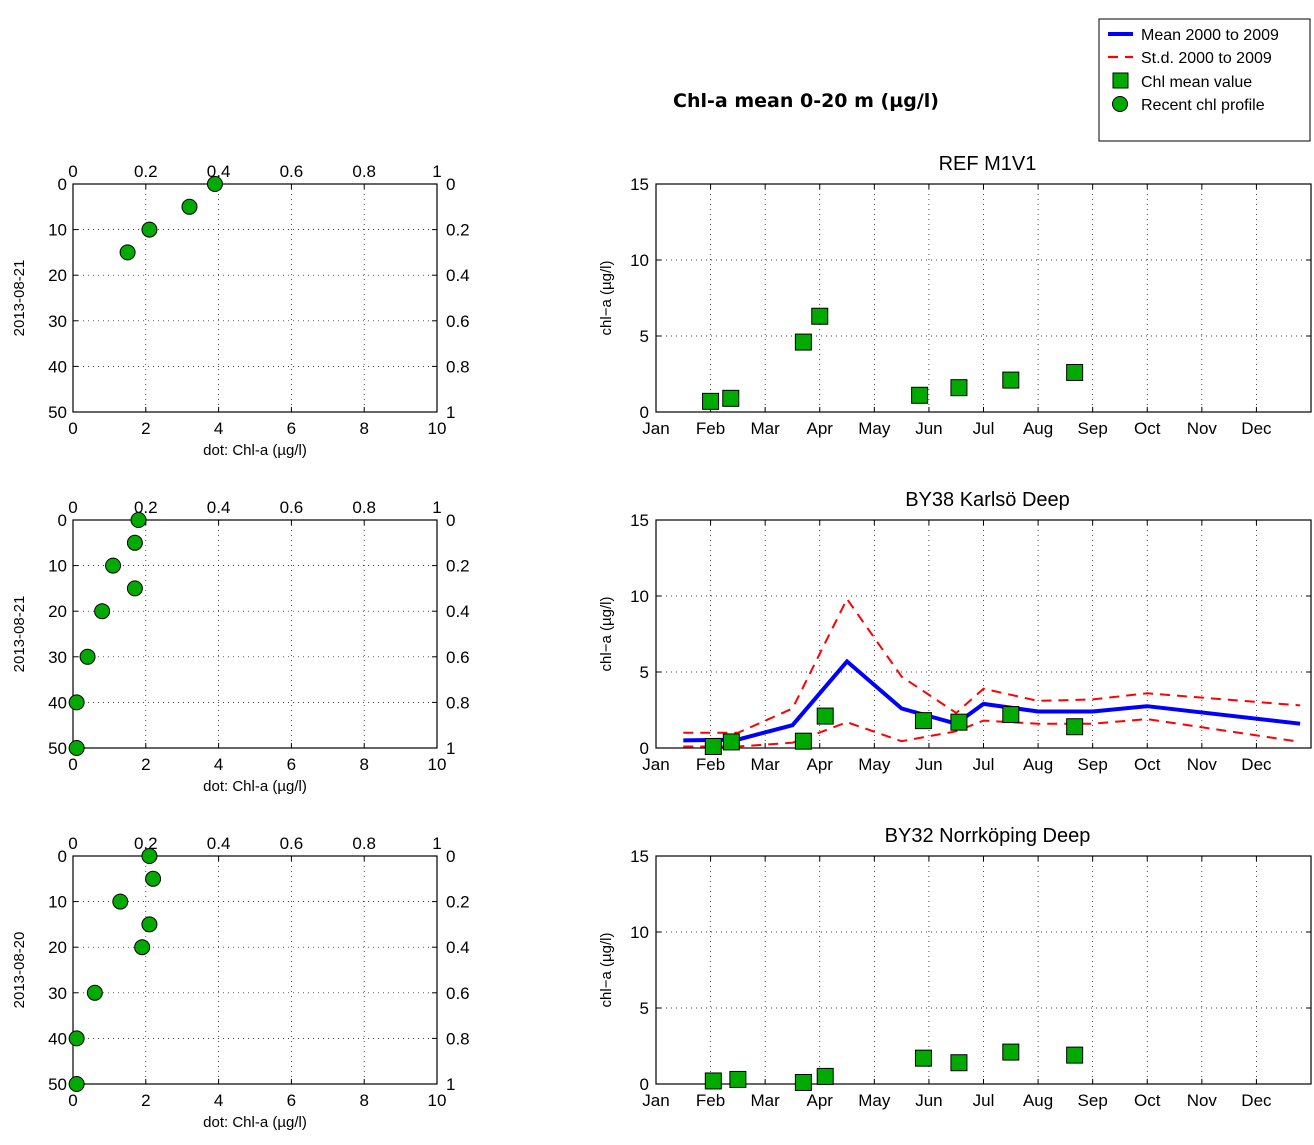  What do you see at coordinates (458, 657) in the screenshot?
I see `right-y-tick-label: 0.6` at bounding box center [458, 657].